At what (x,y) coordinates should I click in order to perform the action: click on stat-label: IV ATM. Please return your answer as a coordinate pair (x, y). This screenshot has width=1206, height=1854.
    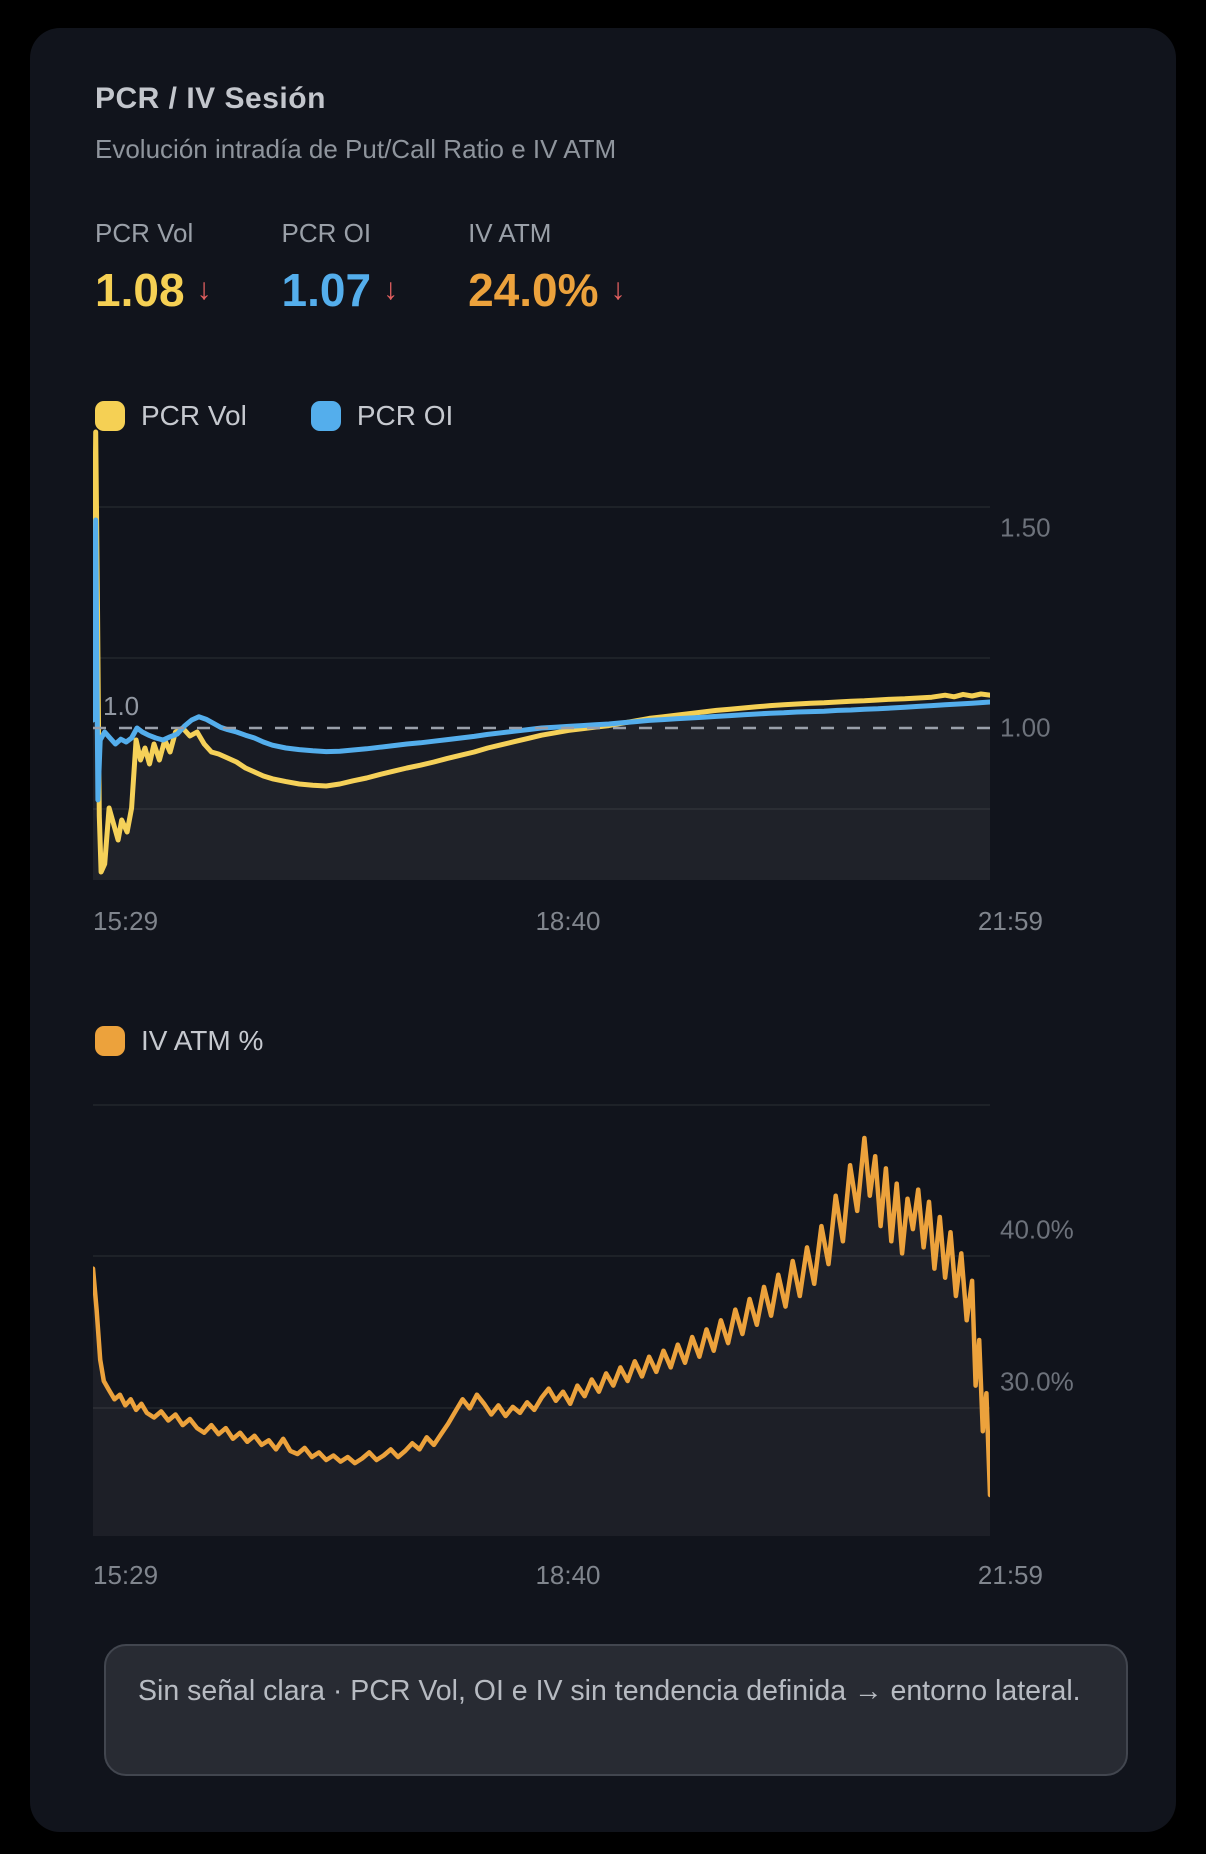
    Looking at the image, I should click on (510, 233).